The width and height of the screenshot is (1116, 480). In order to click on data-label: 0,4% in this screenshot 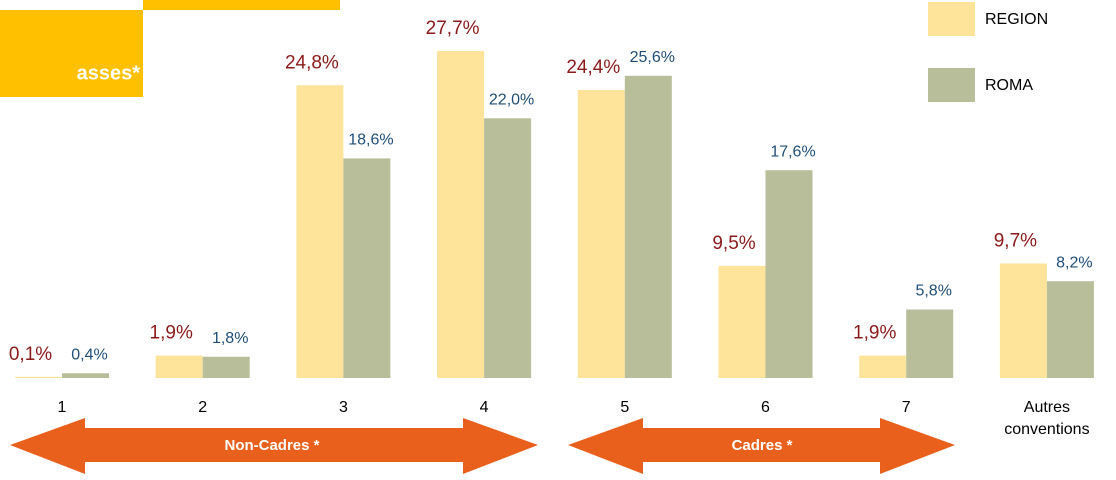, I will do `click(89, 354)`.